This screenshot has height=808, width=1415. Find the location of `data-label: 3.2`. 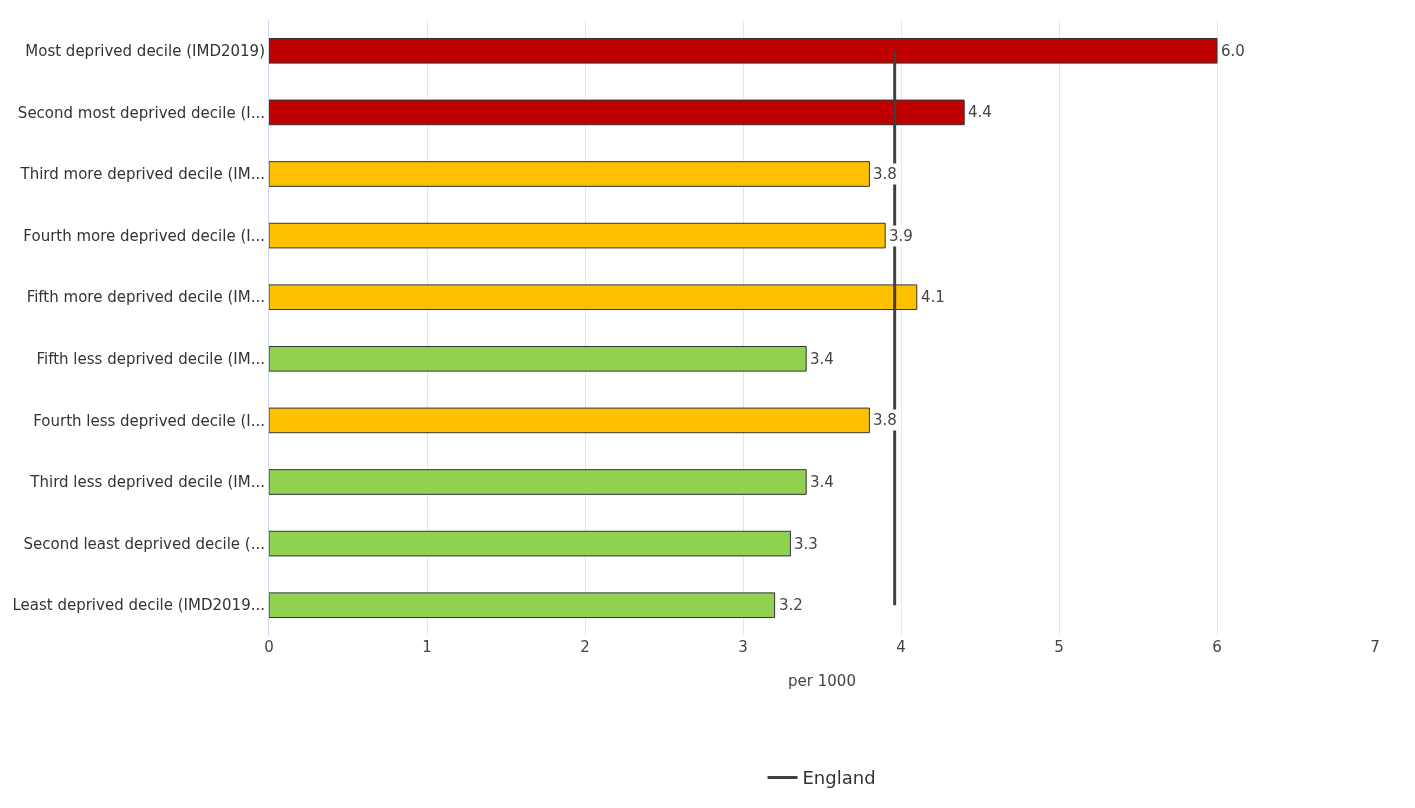

data-label: 3.2 is located at coordinates (791, 605).